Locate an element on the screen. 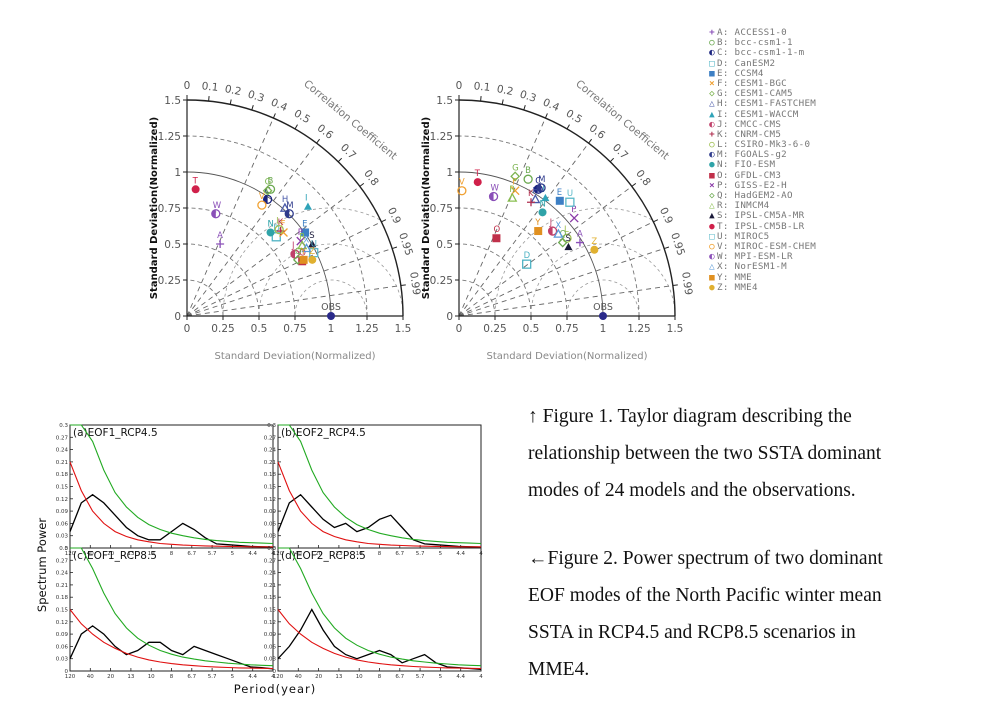 This screenshot has height=726, width=983. point-label: G is located at coordinates (268, 183).